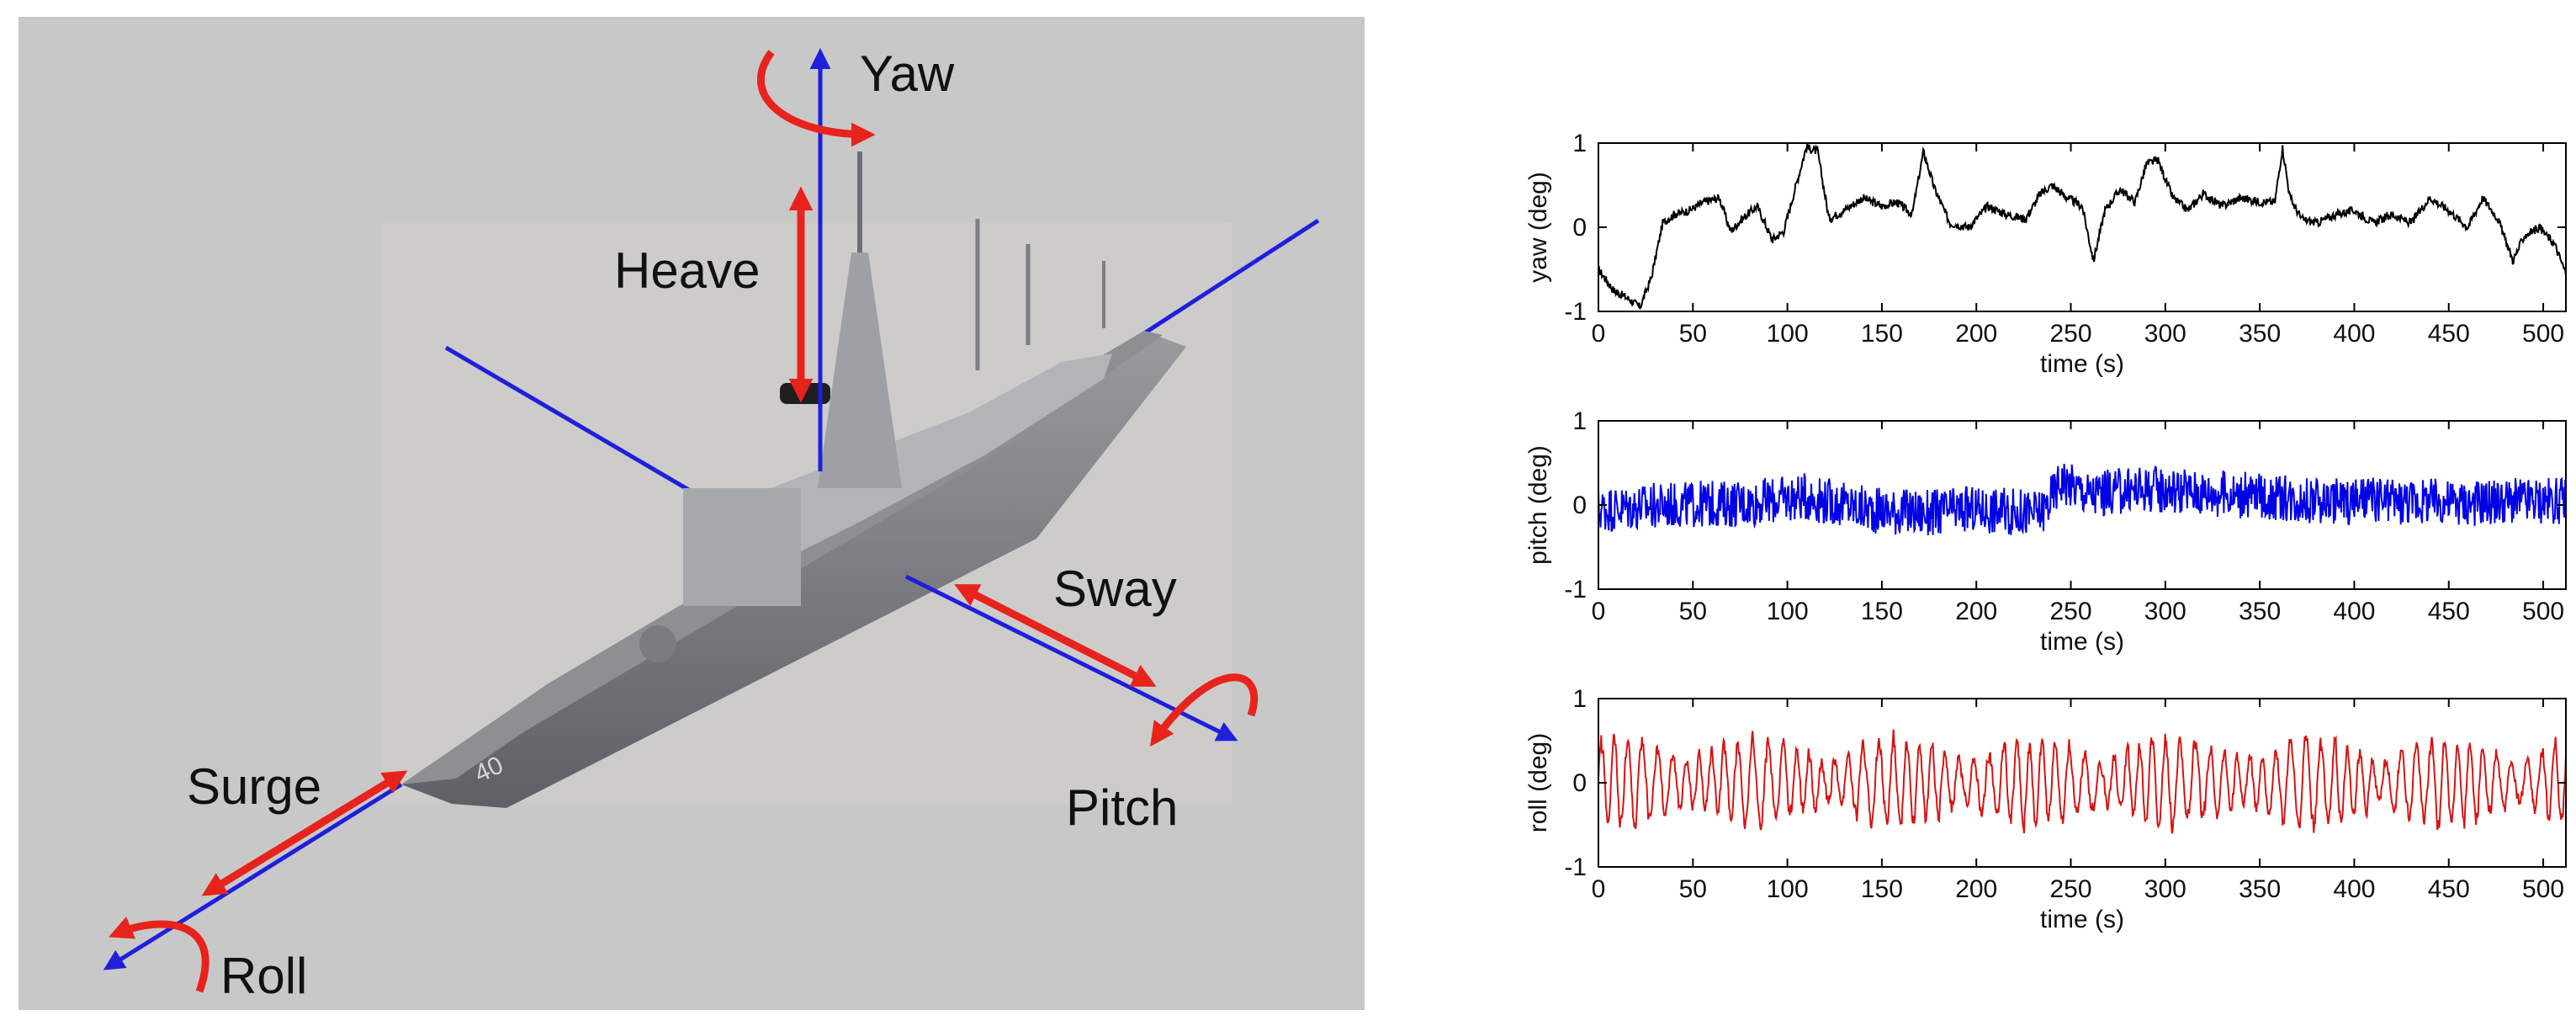 This screenshot has width=2576, height=1026. I want to click on yaw-y-tick-label: -1, so click(1575, 312).